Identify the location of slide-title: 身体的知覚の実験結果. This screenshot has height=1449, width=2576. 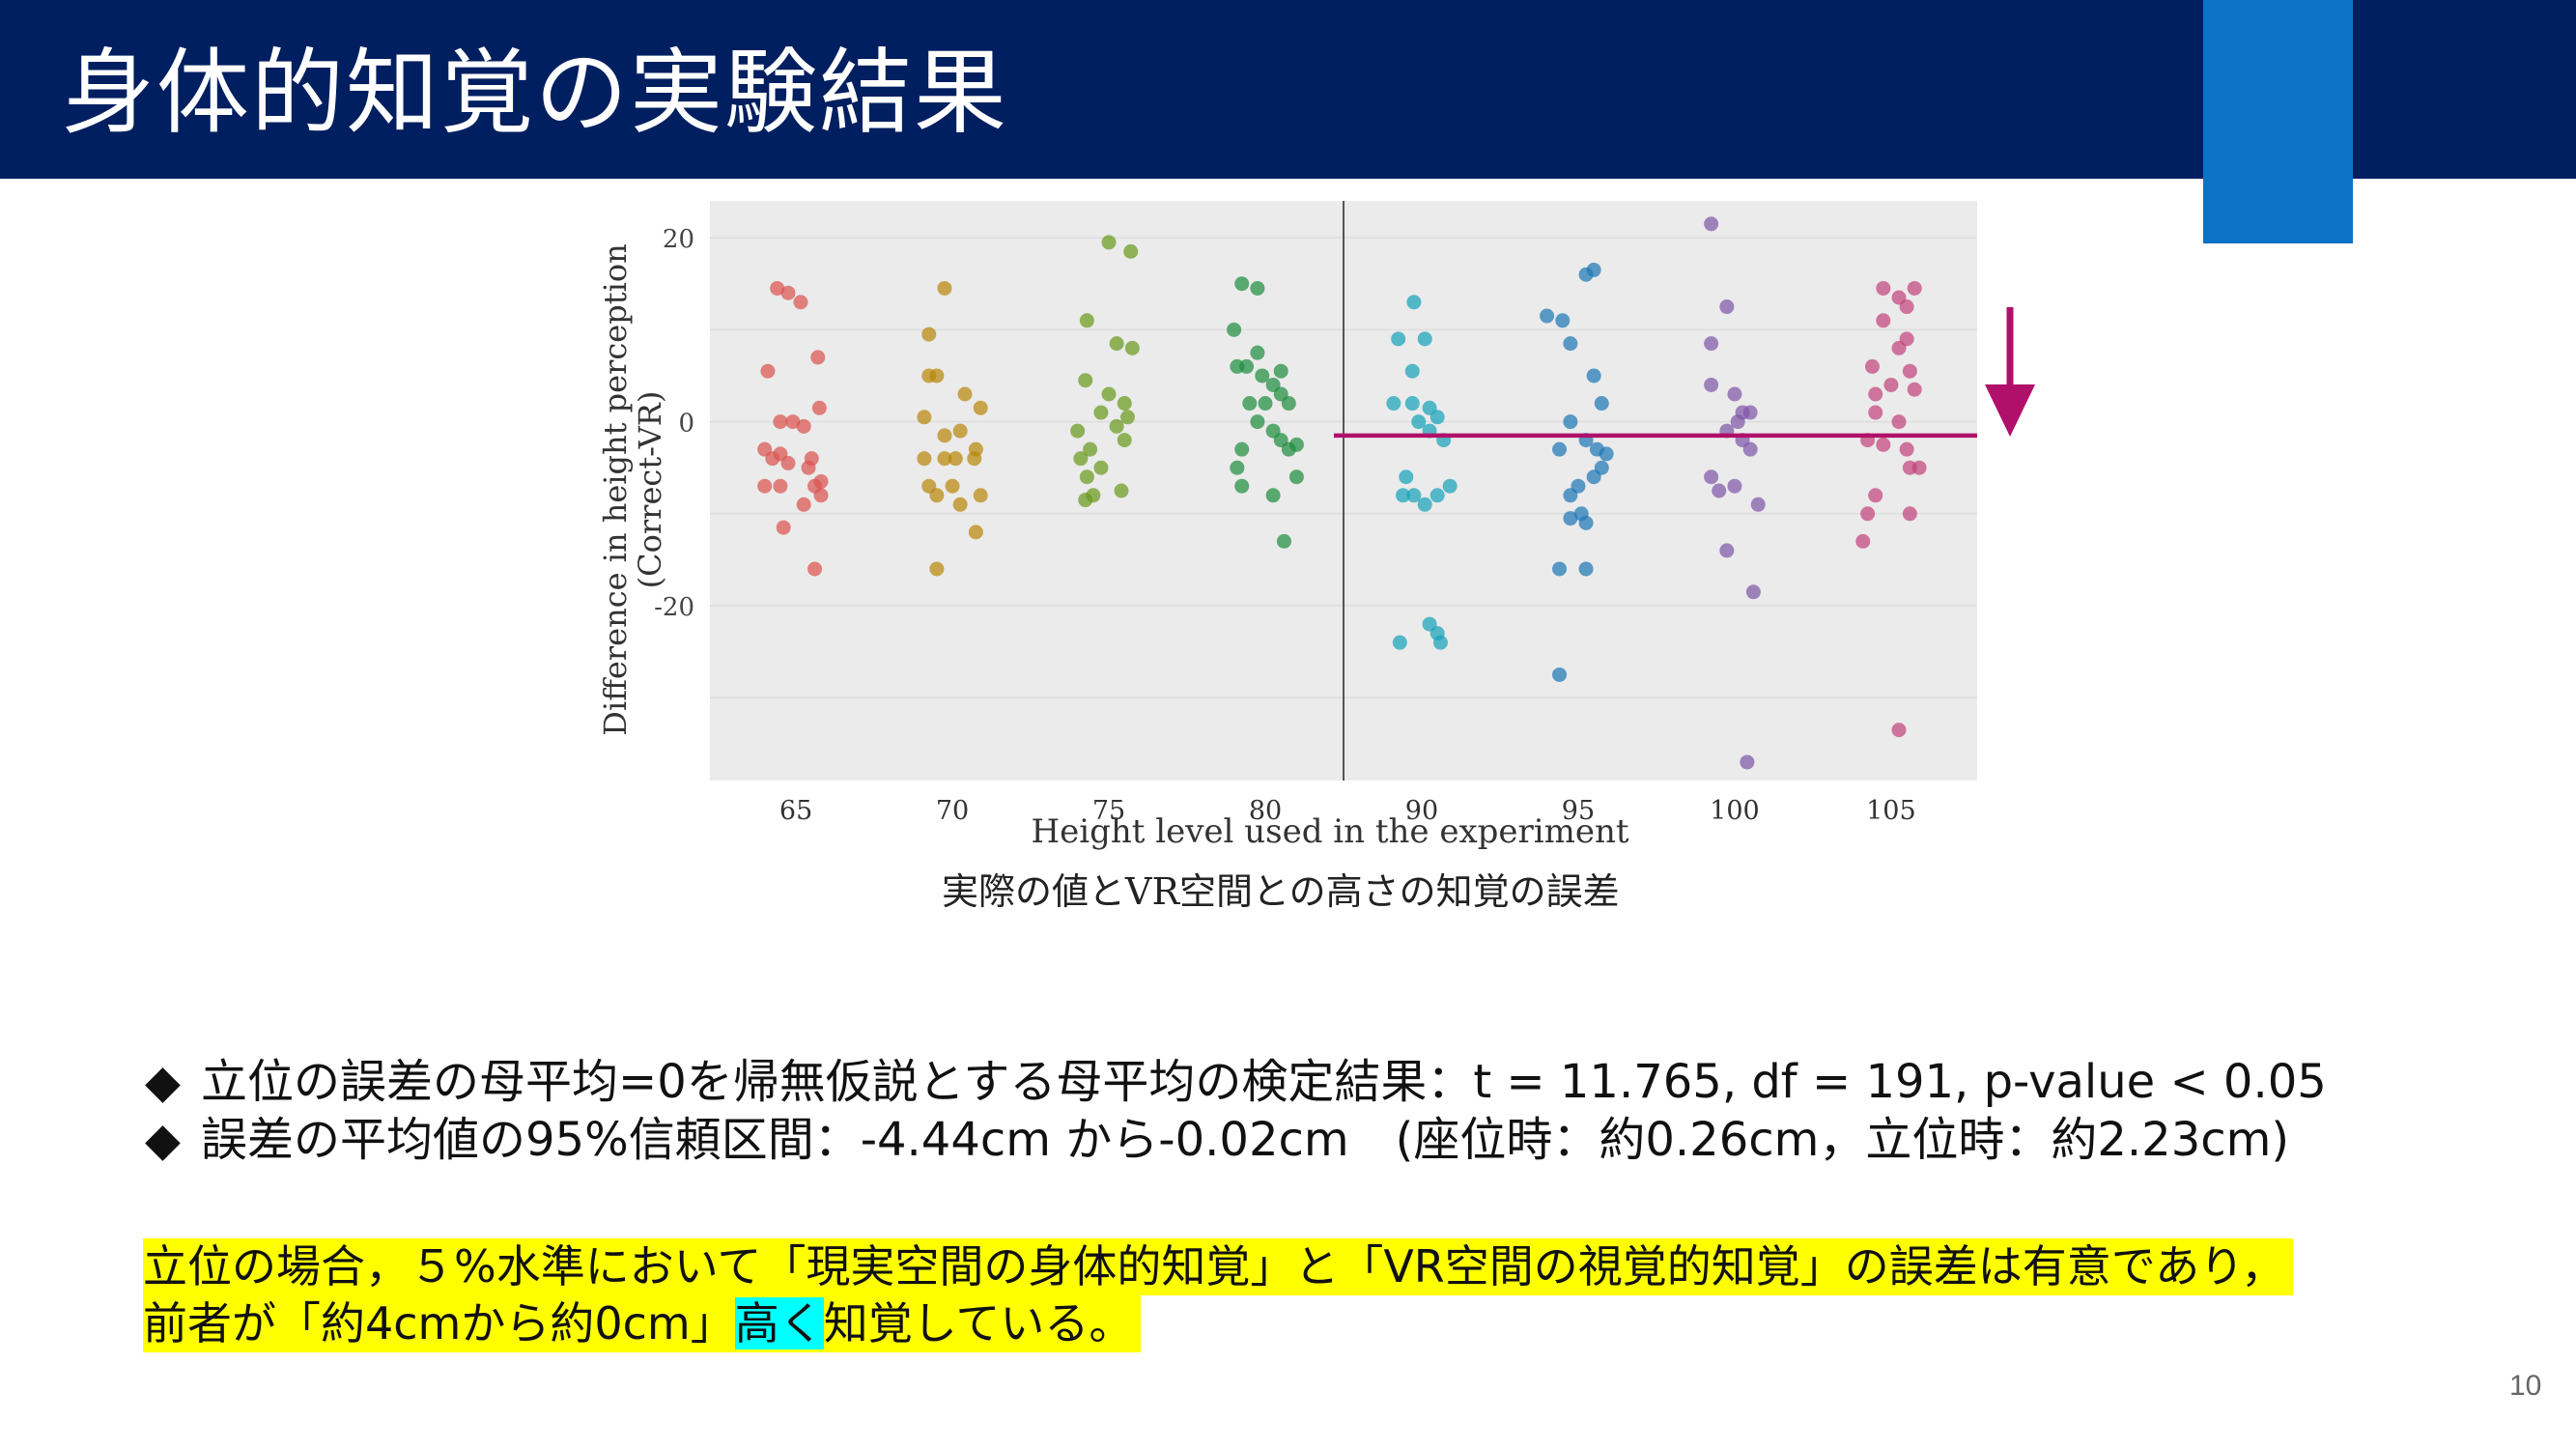
(535, 93).